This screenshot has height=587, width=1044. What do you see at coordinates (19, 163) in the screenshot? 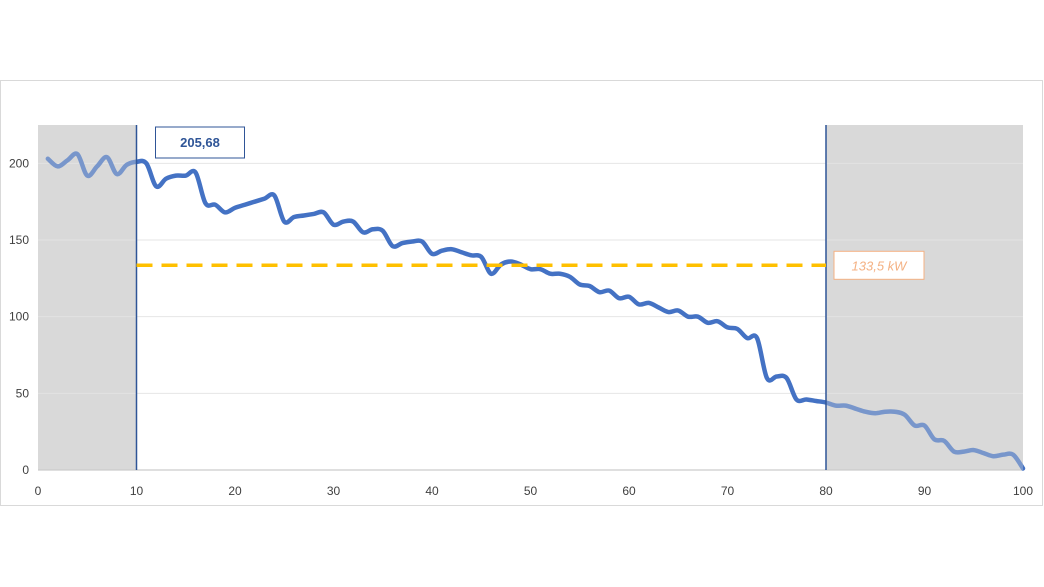
I see `y-tick-label: 200` at bounding box center [19, 163].